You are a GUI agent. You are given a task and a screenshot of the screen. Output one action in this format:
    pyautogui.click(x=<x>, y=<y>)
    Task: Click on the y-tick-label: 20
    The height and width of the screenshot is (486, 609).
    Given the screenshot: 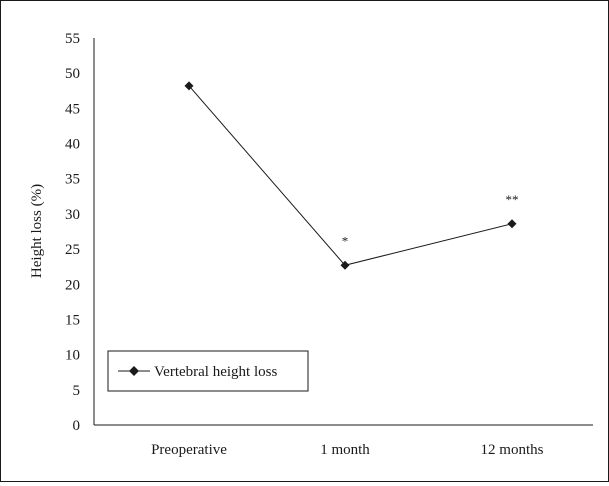 What is the action you would take?
    pyautogui.click(x=72, y=285)
    